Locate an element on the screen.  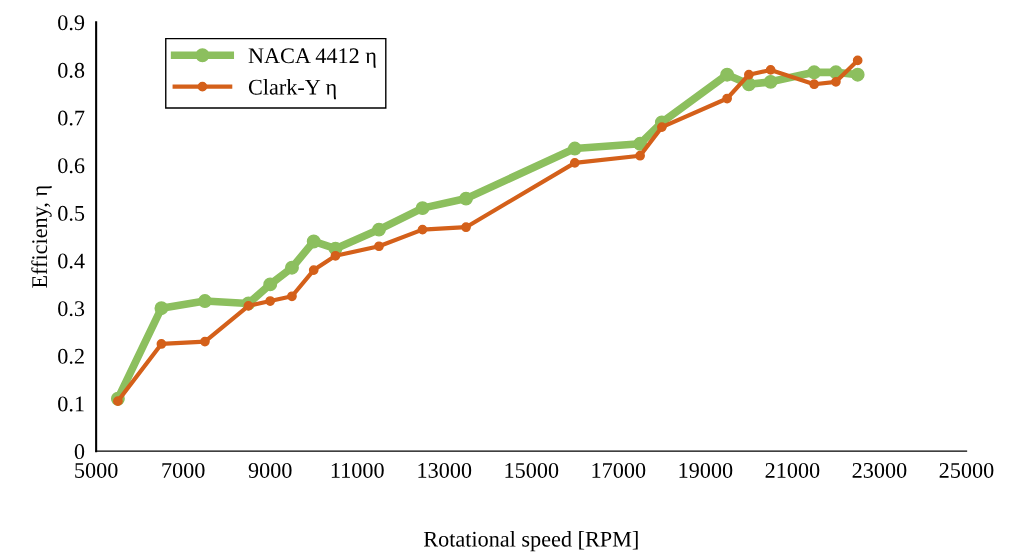
y-tick-label: 0.9 is located at coordinates (71, 23).